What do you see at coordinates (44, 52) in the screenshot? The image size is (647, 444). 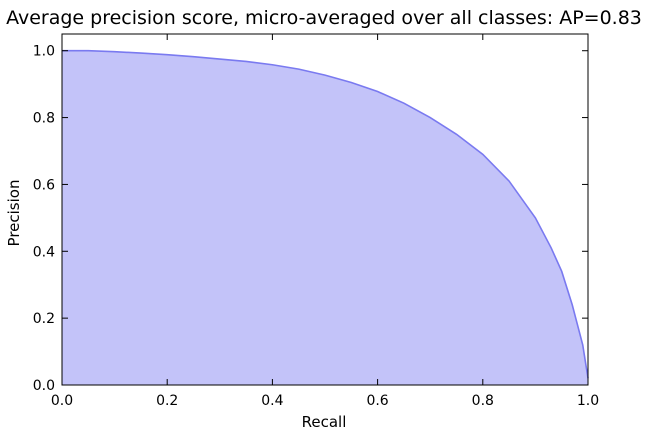 I see `y-tick-label: 1.0` at bounding box center [44, 52].